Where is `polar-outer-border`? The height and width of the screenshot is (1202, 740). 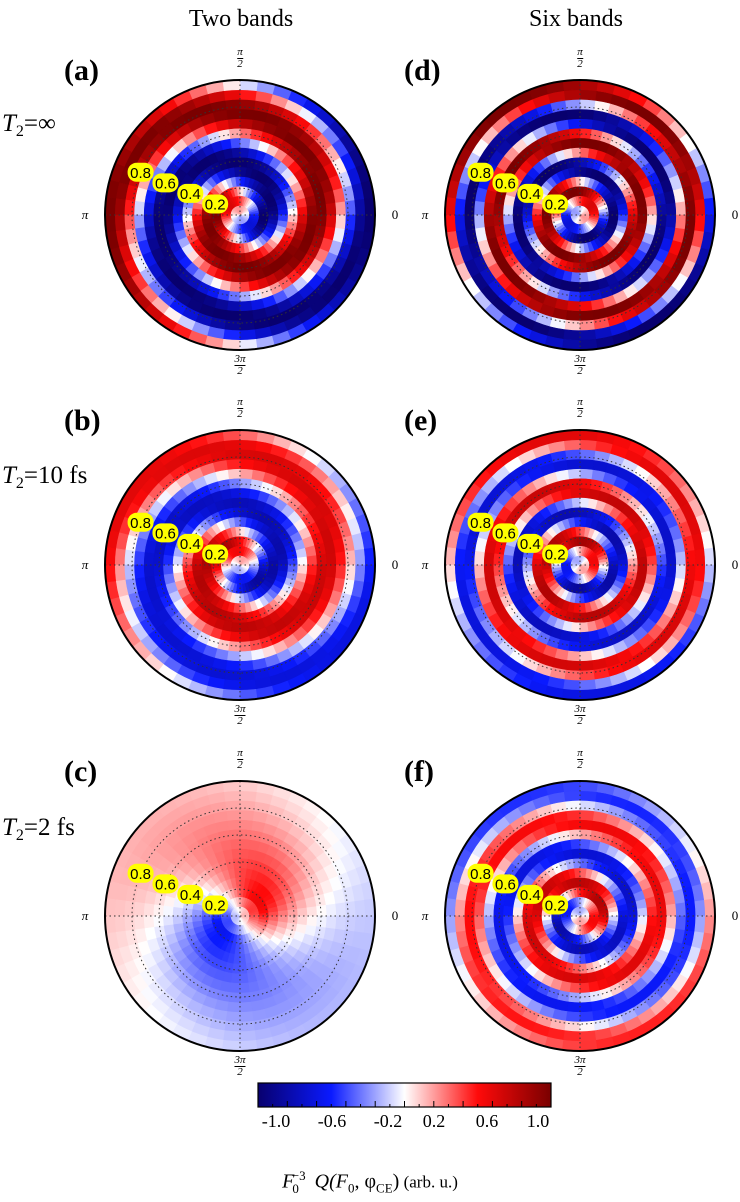
polar-outer-border is located at coordinates (240, 215).